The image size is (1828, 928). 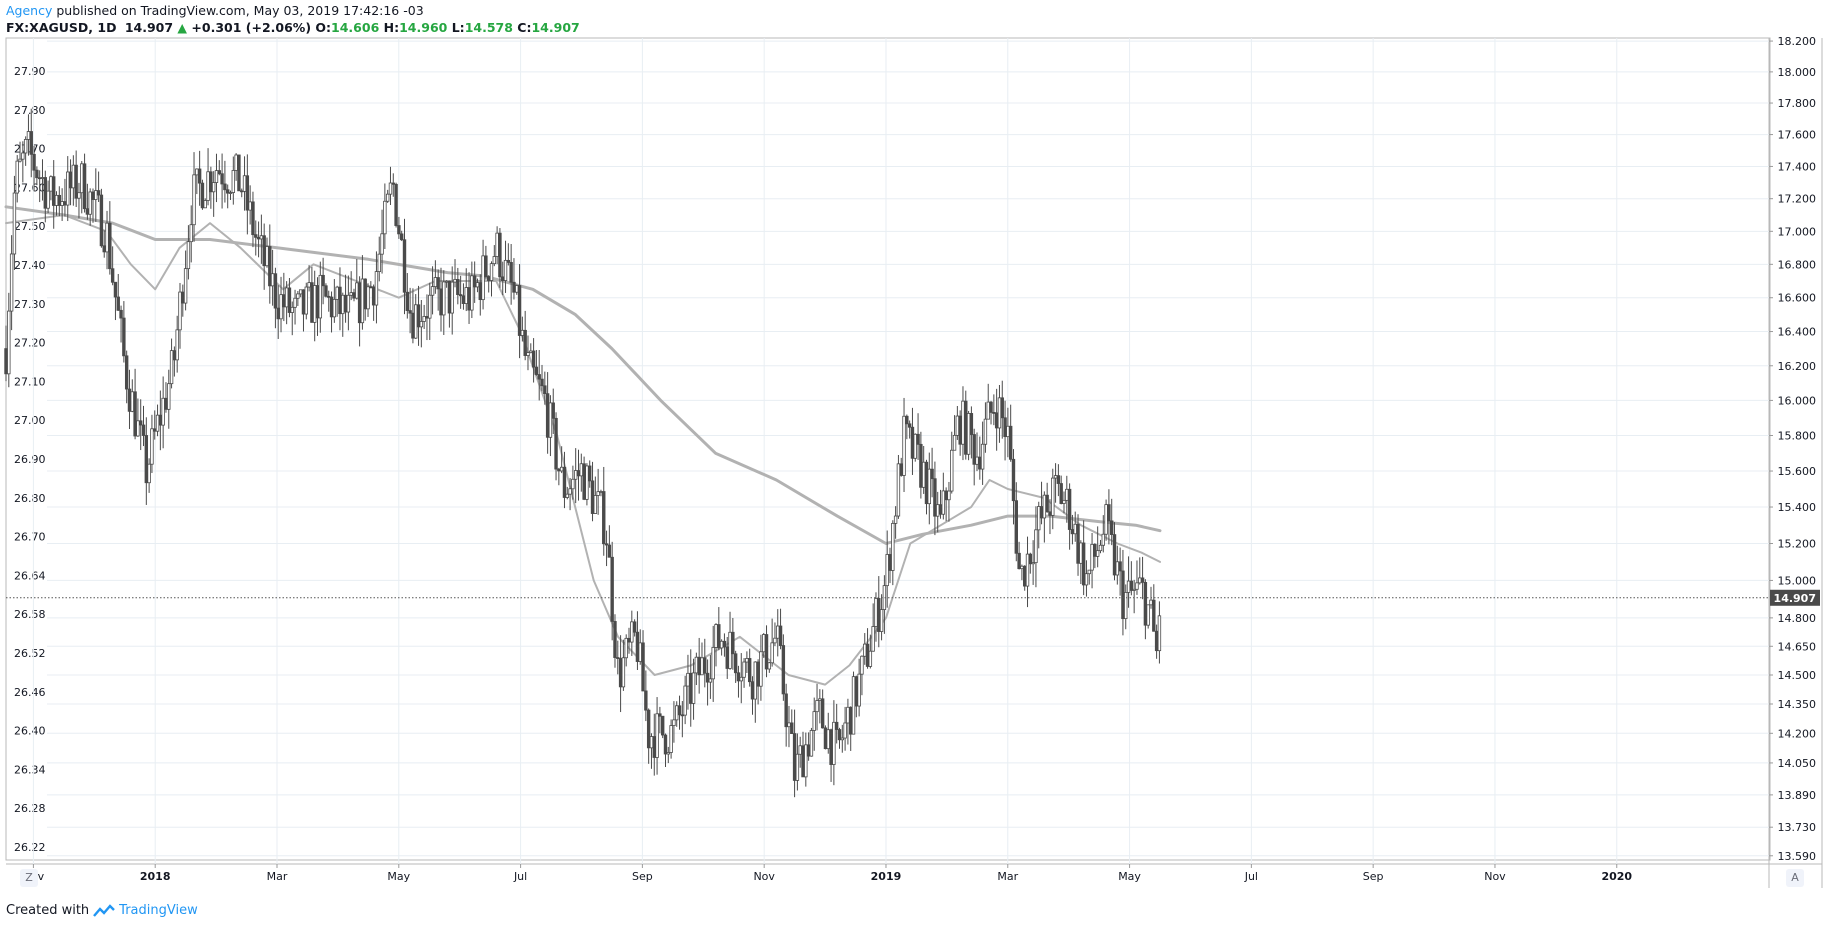 What do you see at coordinates (30, 381) in the screenshot?
I see `left-tick-label: 27.10` at bounding box center [30, 381].